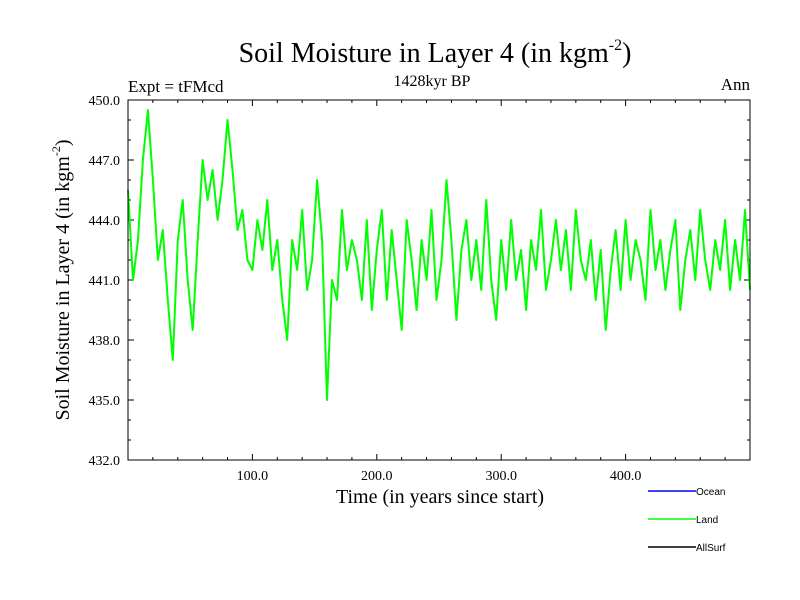  I want to click on x-axis-label: Time (in years since start), so click(440, 497).